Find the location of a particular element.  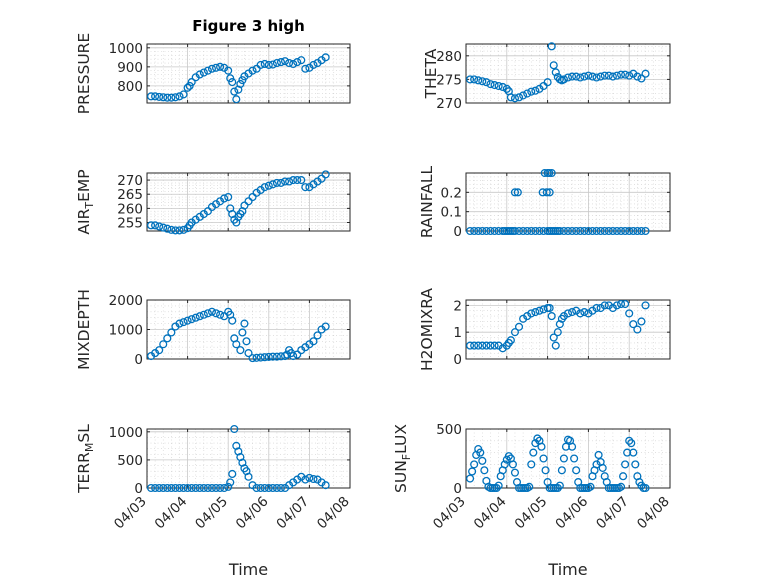

data-series is located at coordinates (238, 202).